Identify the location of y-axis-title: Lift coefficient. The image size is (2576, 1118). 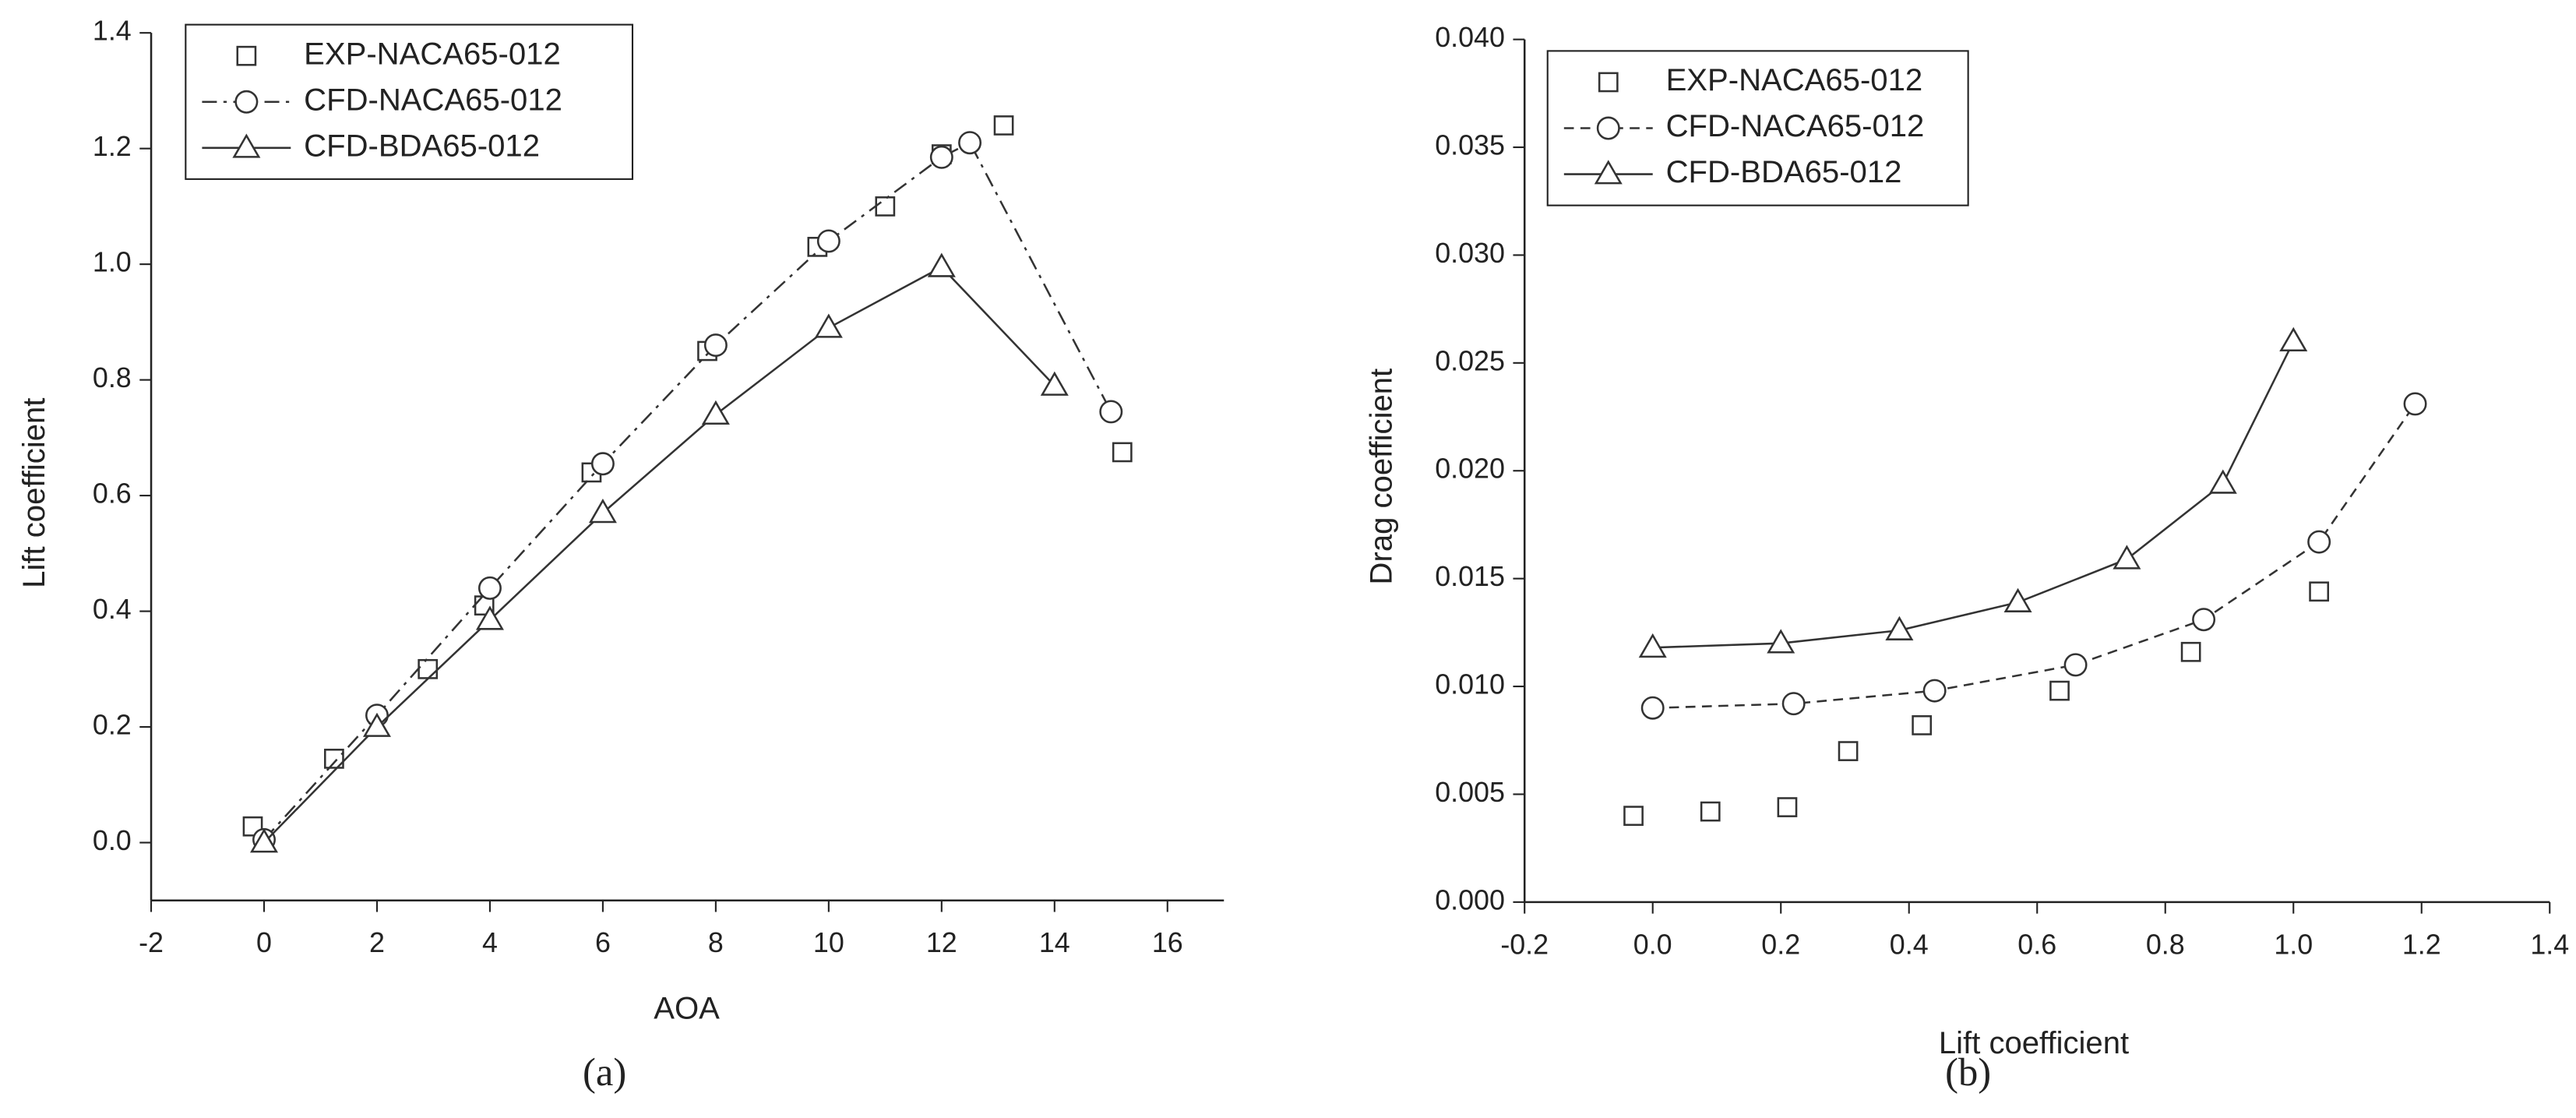
(34, 493).